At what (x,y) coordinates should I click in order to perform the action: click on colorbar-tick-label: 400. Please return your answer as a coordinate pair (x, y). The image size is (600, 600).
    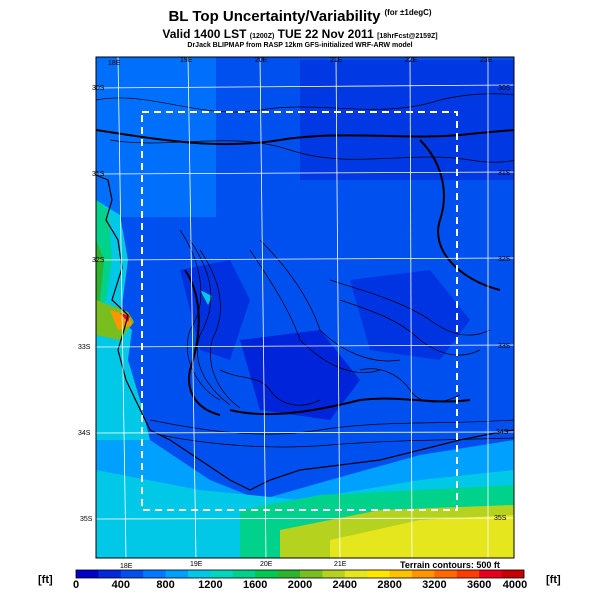
    Looking at the image, I should click on (120, 585).